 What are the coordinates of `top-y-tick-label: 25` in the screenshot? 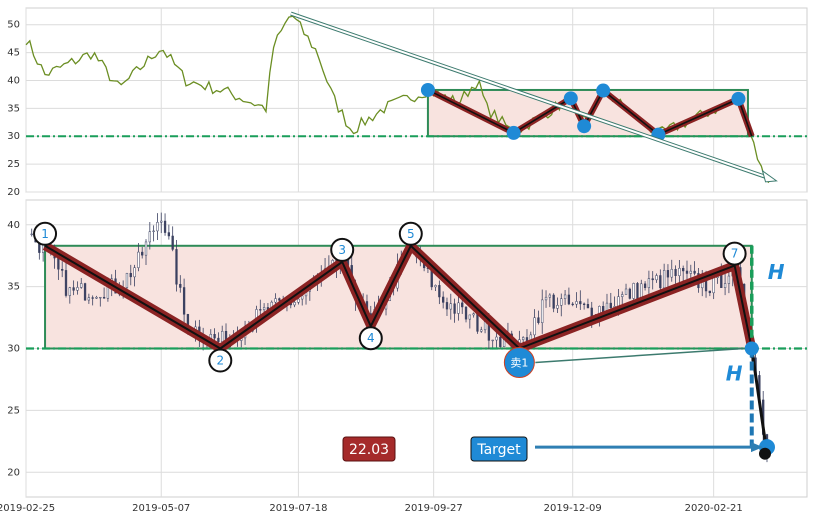 It's located at (13, 164).